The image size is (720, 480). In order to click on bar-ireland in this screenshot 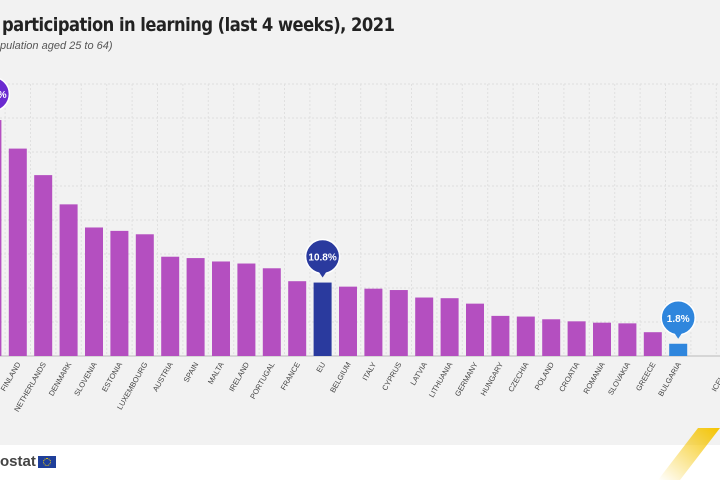, I will do `click(246, 309)`.